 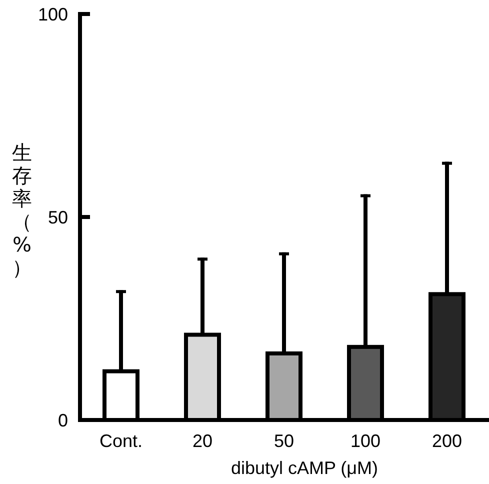 I want to click on x-tick-label: 100, so click(x=365, y=441).